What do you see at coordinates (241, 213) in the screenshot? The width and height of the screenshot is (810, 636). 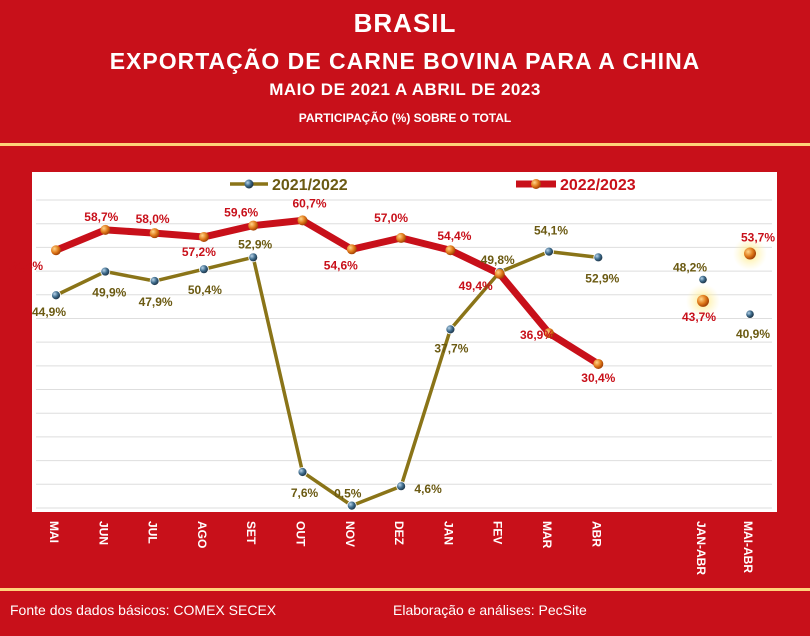 I see `series-2022-2023-data-label: 59,6%` at bounding box center [241, 213].